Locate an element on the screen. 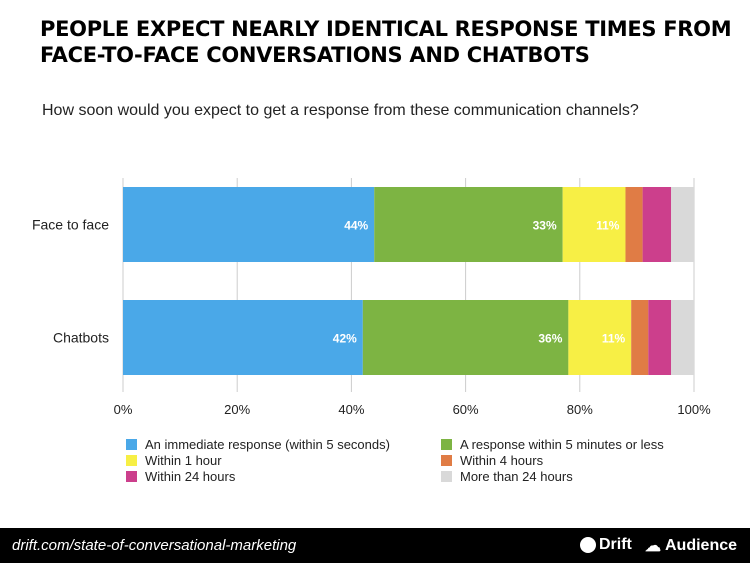  legend-item: Within 4 hours is located at coordinates (591, 460).